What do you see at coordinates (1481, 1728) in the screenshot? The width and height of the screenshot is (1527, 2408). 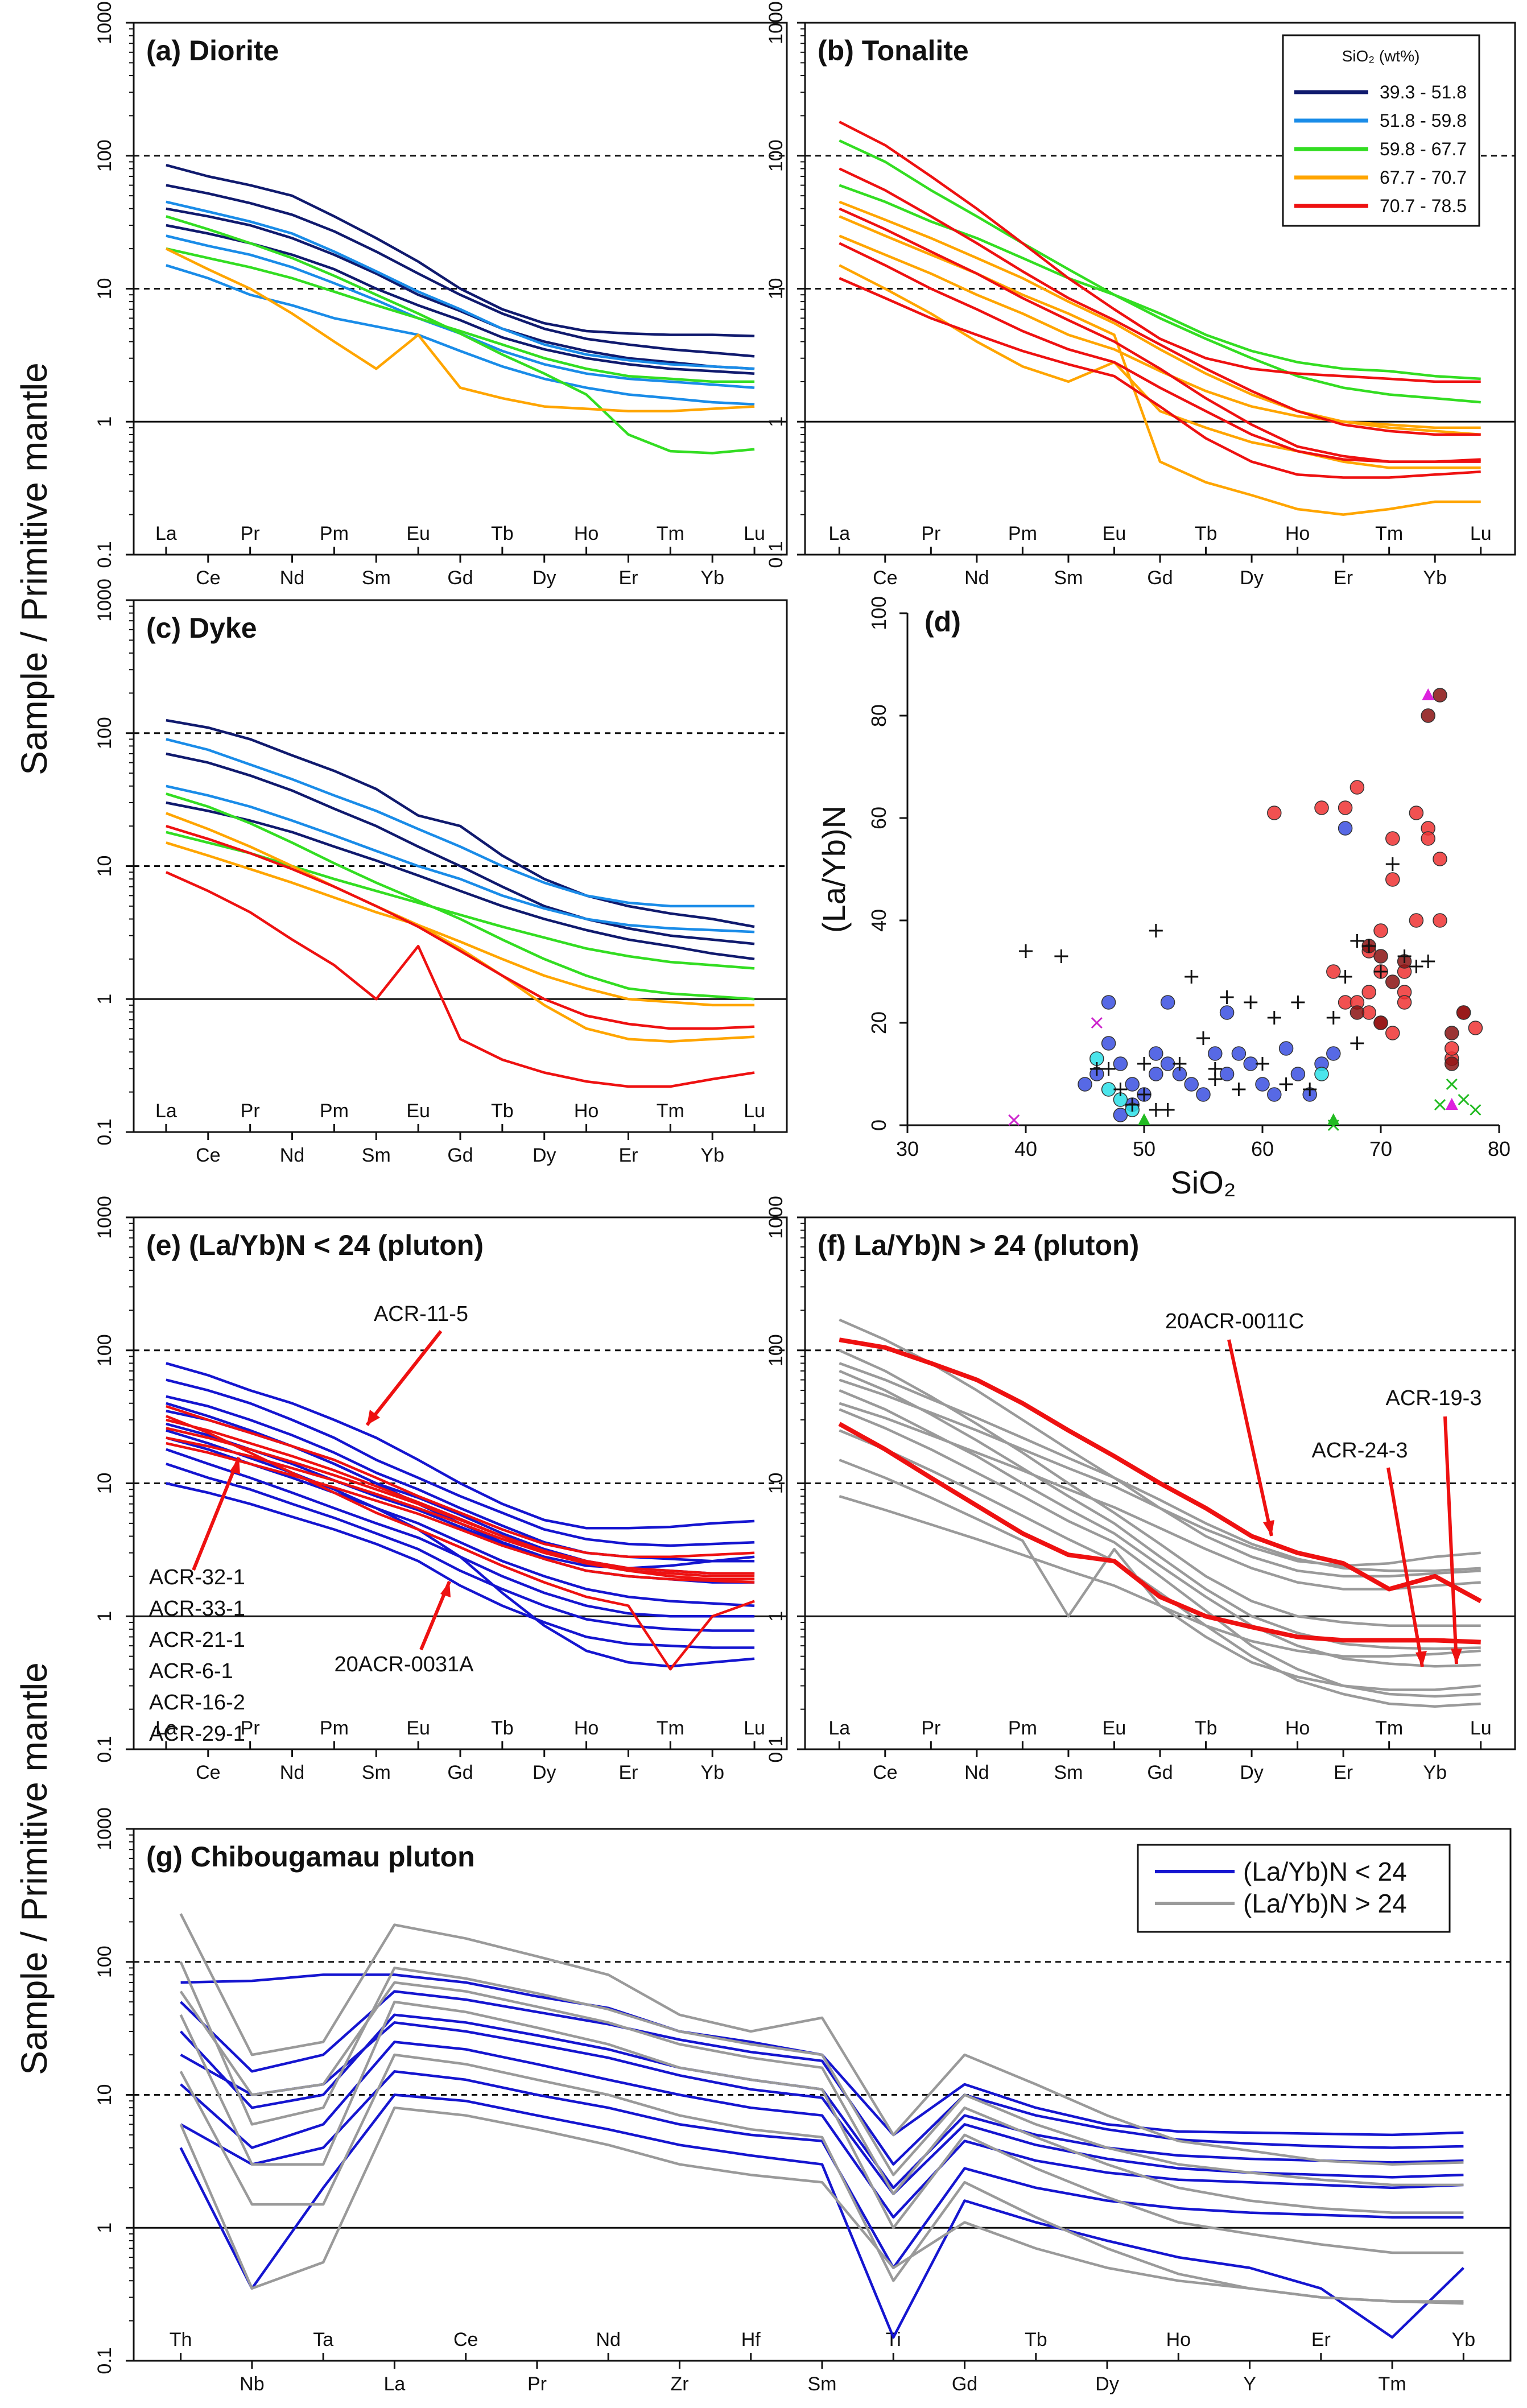 I see `x-tick-label-f: Lu` at bounding box center [1481, 1728].